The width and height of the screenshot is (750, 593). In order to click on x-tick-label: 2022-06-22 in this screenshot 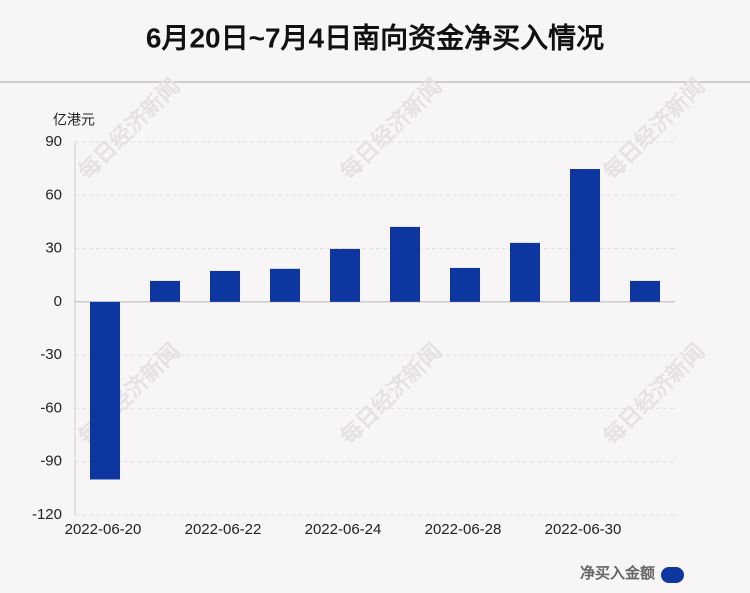, I will do `click(223, 529)`.